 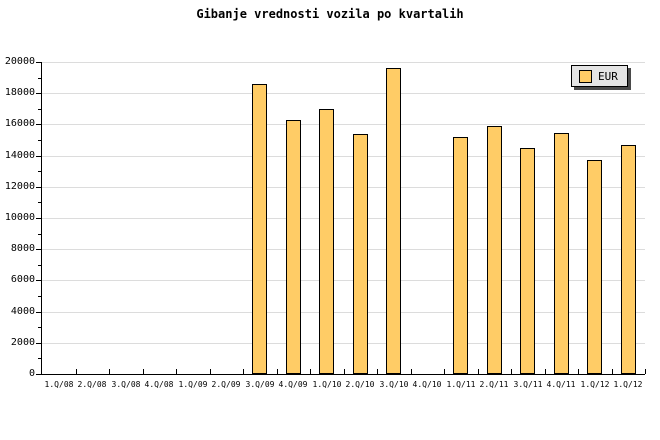 What do you see at coordinates (461, 384) in the screenshot?
I see `x-axis-label: 1.Q/11` at bounding box center [461, 384].